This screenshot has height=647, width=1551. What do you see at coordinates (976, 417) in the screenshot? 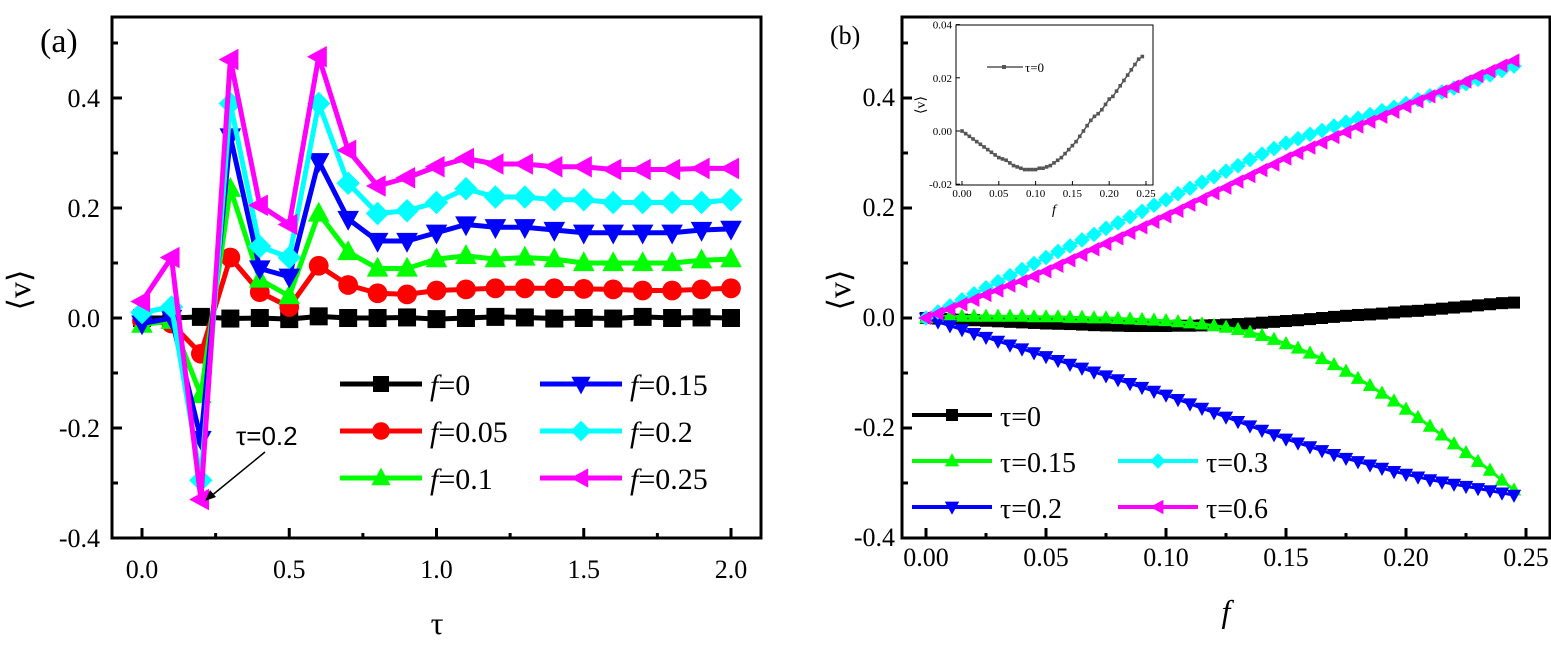
I see `legend-item: τ=0` at bounding box center [976, 417].